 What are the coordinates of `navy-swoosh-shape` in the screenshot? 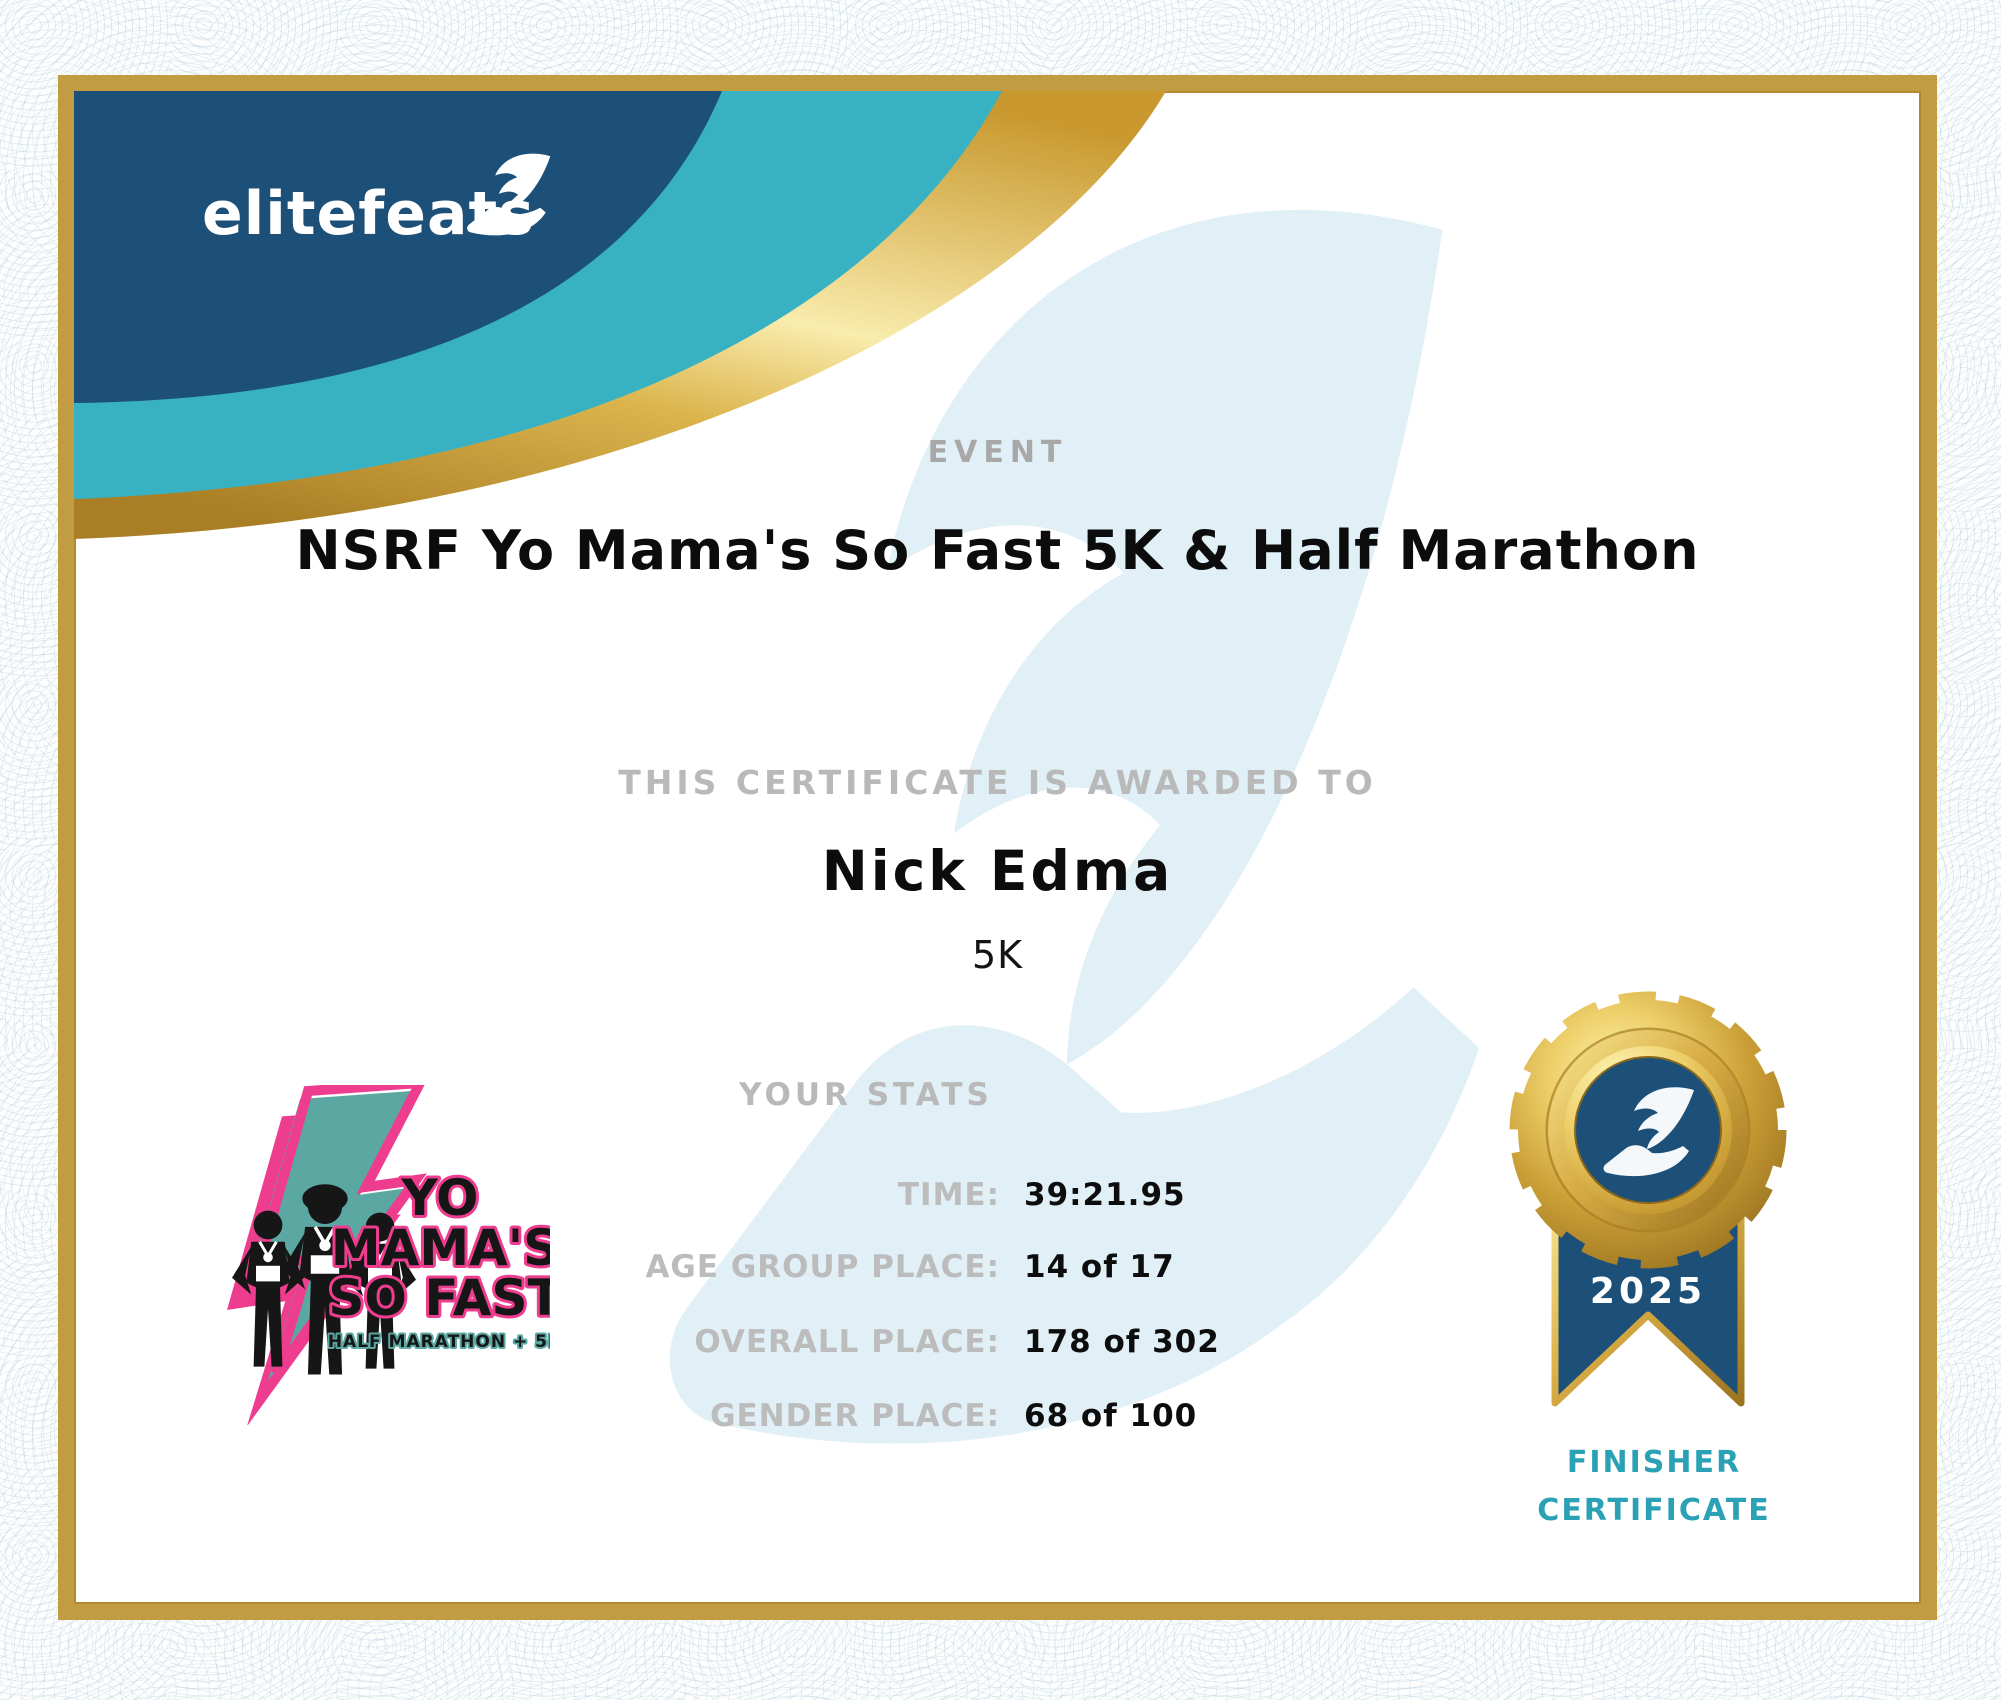 It's located at (398, 247).